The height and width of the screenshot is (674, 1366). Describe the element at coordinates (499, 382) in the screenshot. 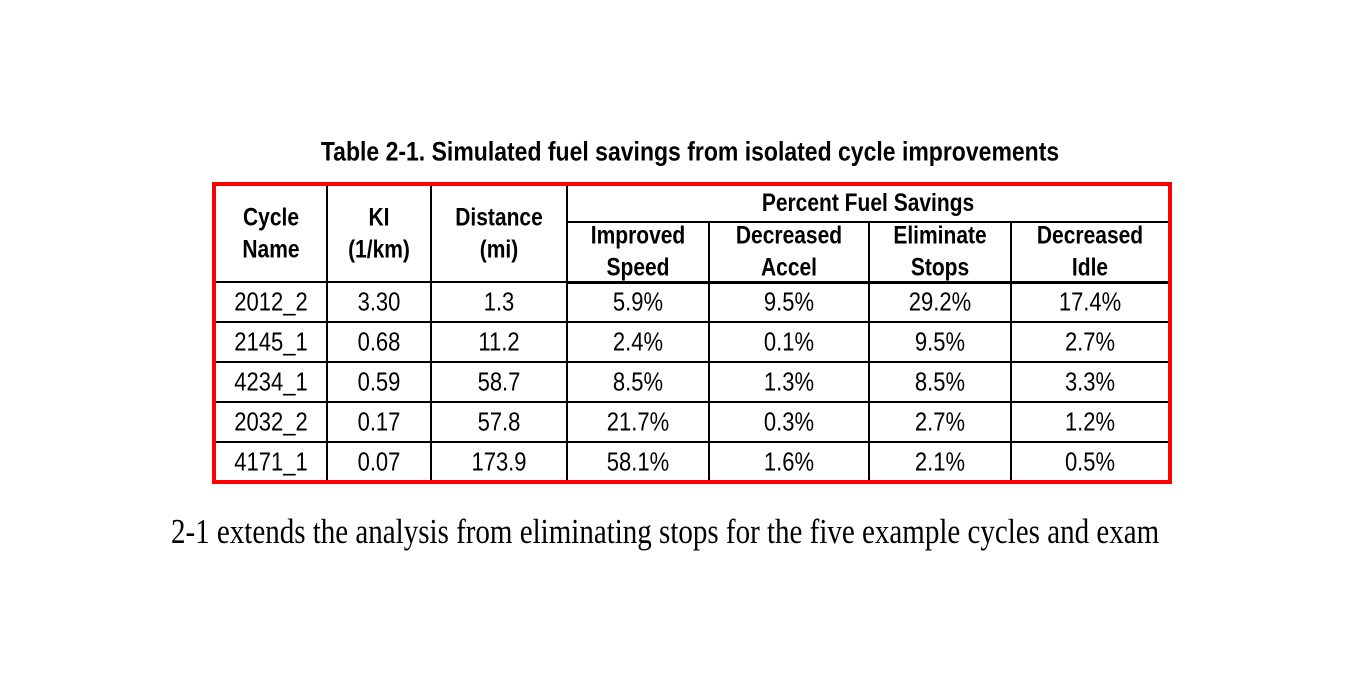

I see `cell-distance: 58.7` at that location.